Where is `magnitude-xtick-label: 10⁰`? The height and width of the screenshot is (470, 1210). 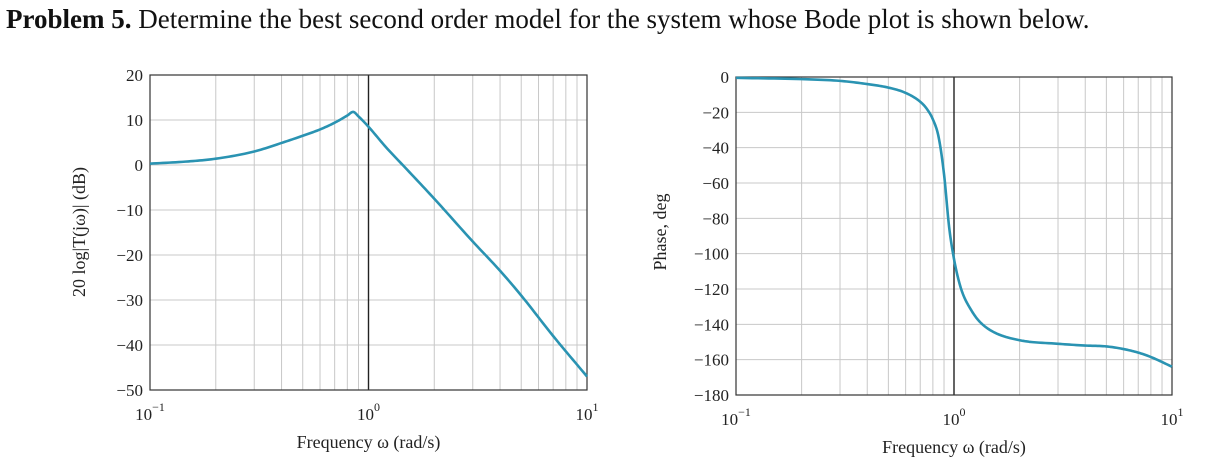
magnitude-xtick-label: 10⁰ is located at coordinates (368, 412).